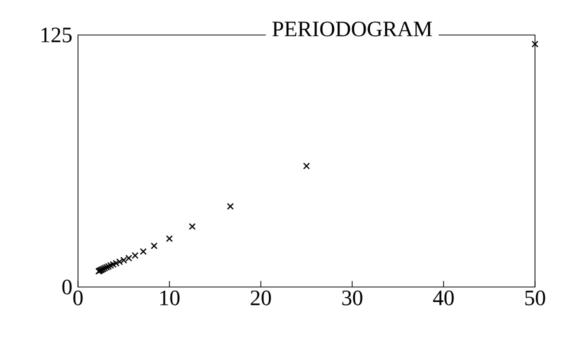  What do you see at coordinates (260, 298) in the screenshot?
I see `x-tick-label: 20` at bounding box center [260, 298].